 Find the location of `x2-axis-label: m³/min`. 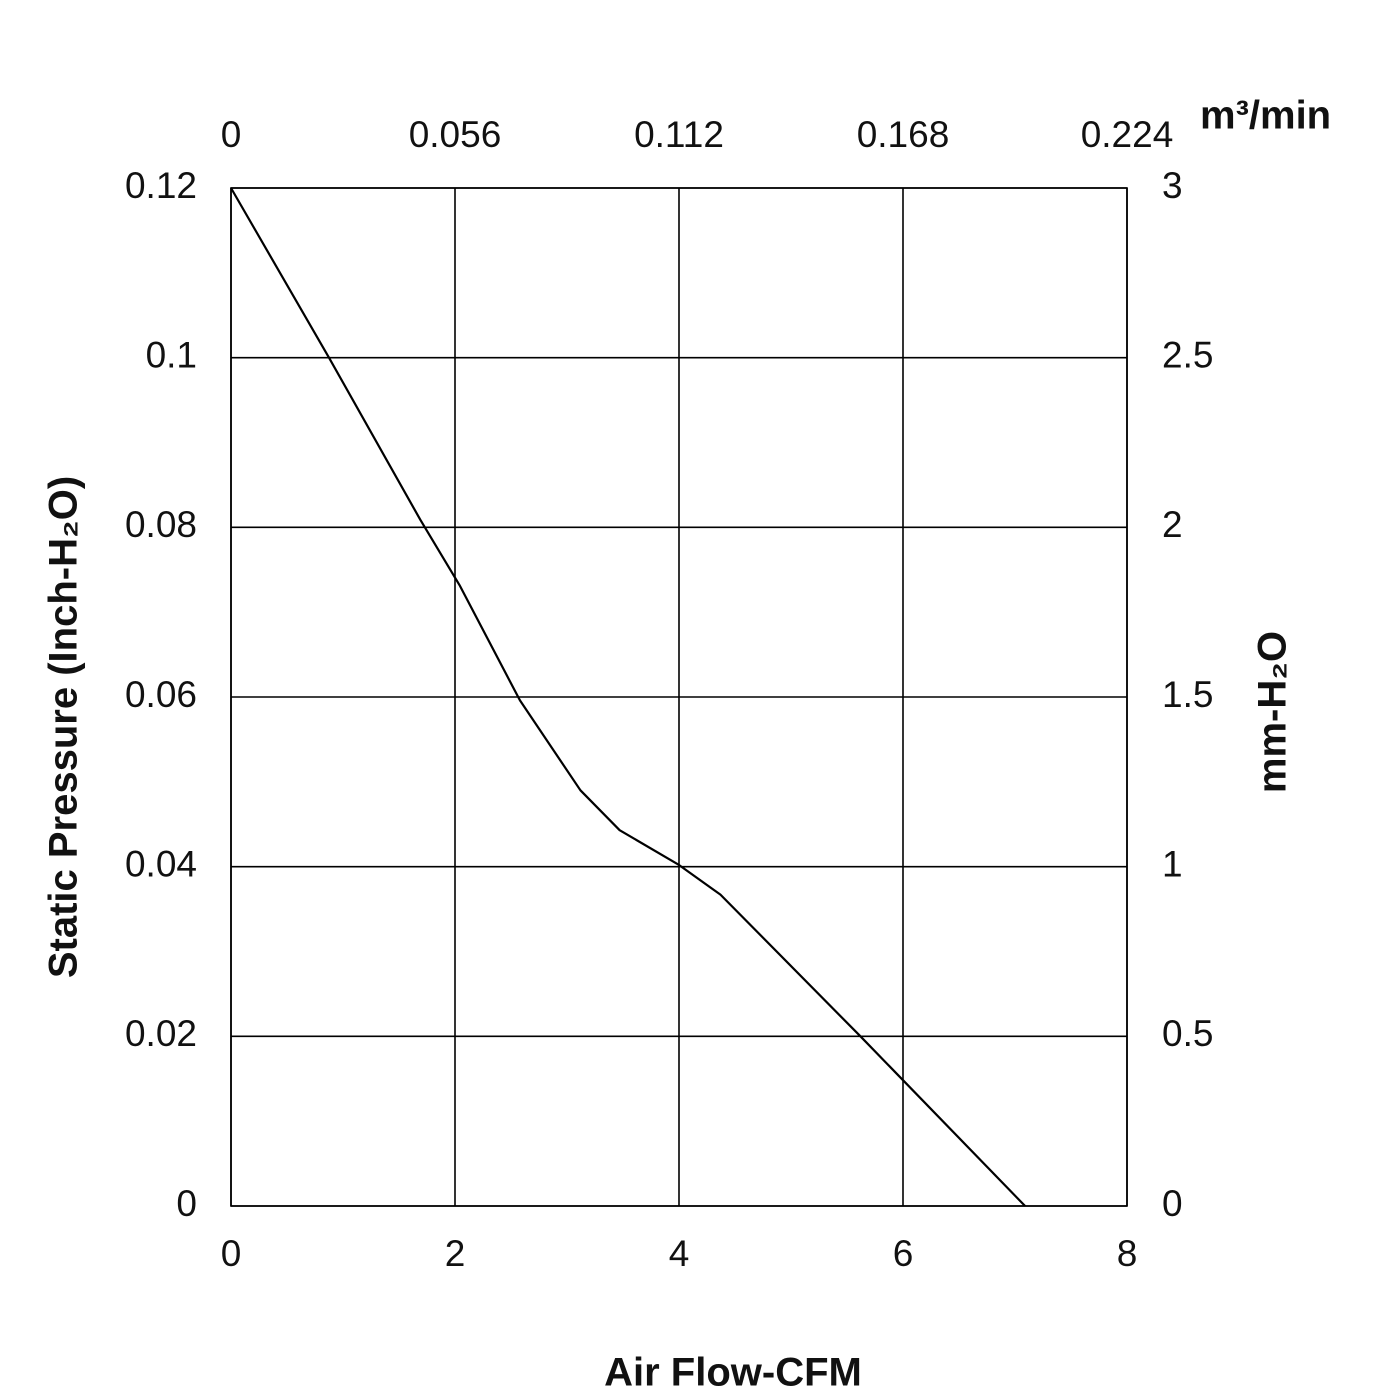

x2-axis-label: m³/min is located at coordinates (1265, 116).